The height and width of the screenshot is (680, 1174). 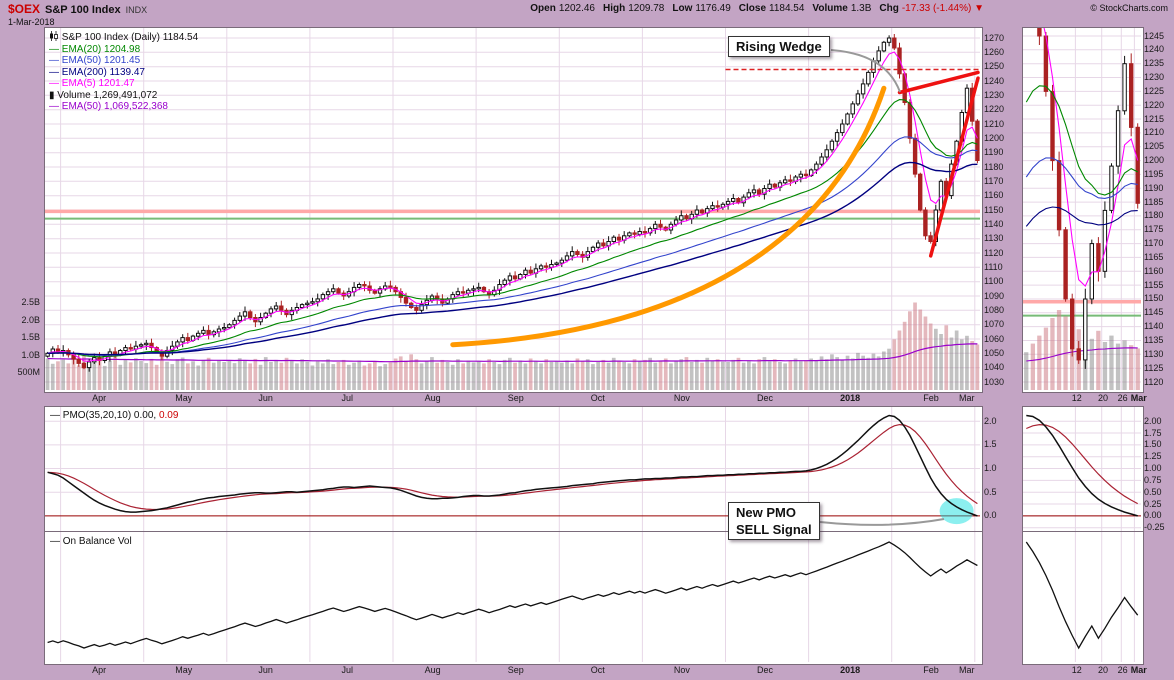 What do you see at coordinates (993, 266) in the screenshot?
I see `price-axis-label: 1110` at bounding box center [993, 266].